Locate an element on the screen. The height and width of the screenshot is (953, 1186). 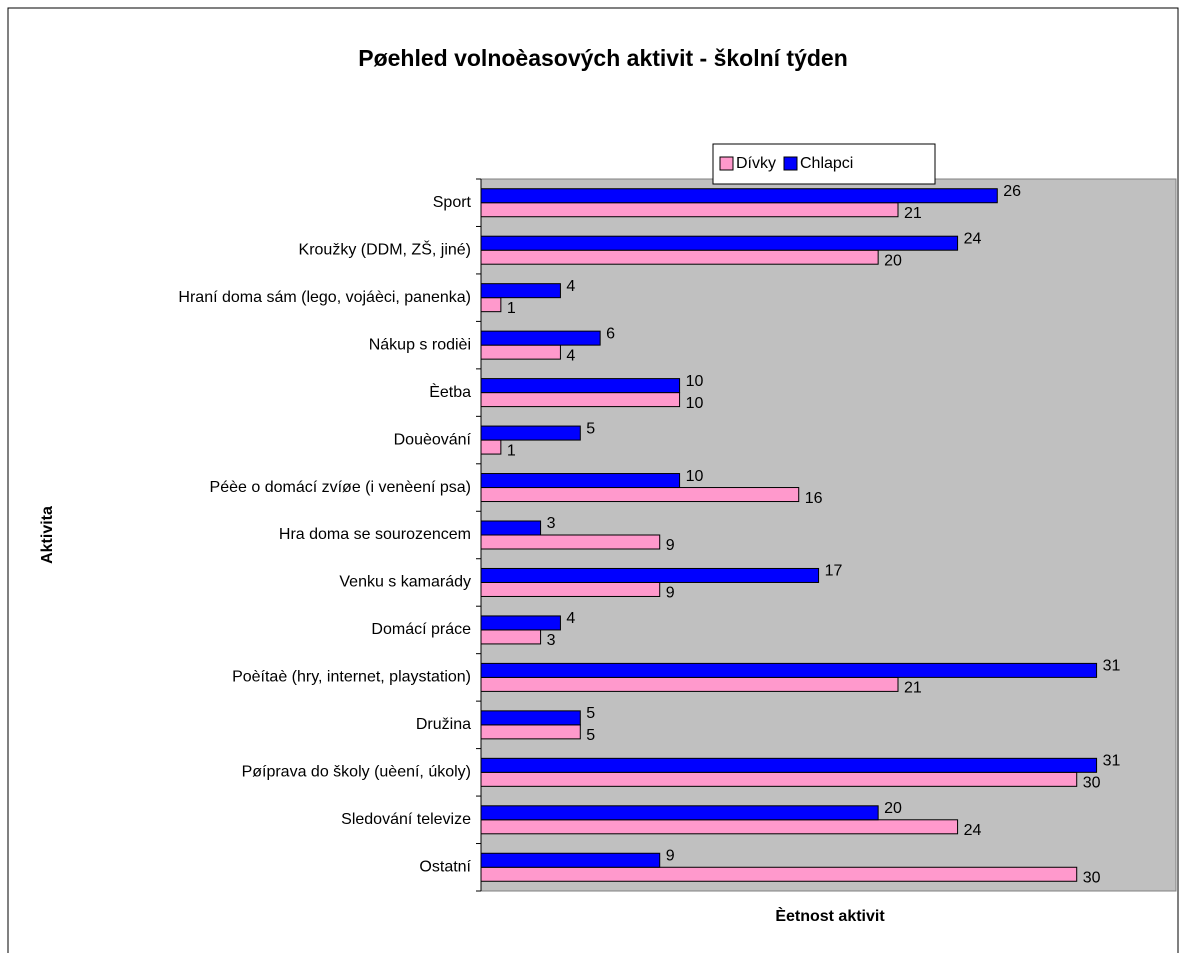
y-tick-label: Kroužky (DDM, ZŠ, jiné) is located at coordinates (385, 248).